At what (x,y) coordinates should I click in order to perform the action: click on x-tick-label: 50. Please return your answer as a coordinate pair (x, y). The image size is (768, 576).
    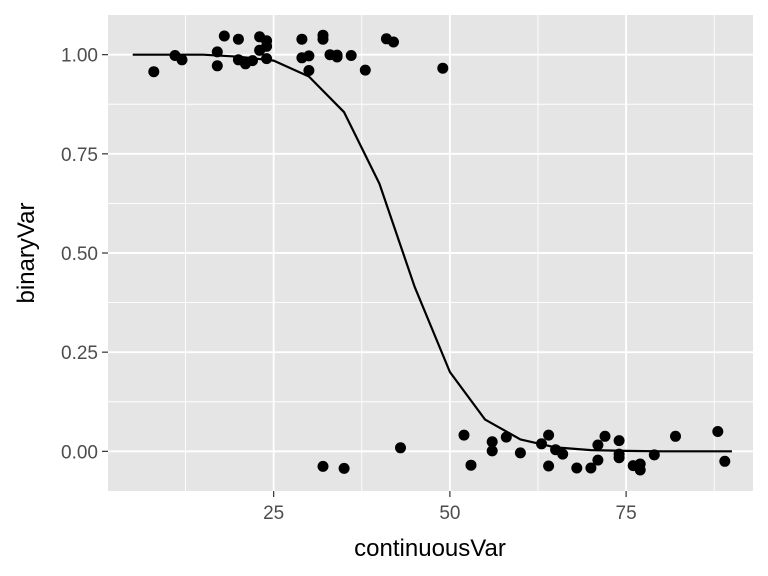
    Looking at the image, I should click on (449, 513).